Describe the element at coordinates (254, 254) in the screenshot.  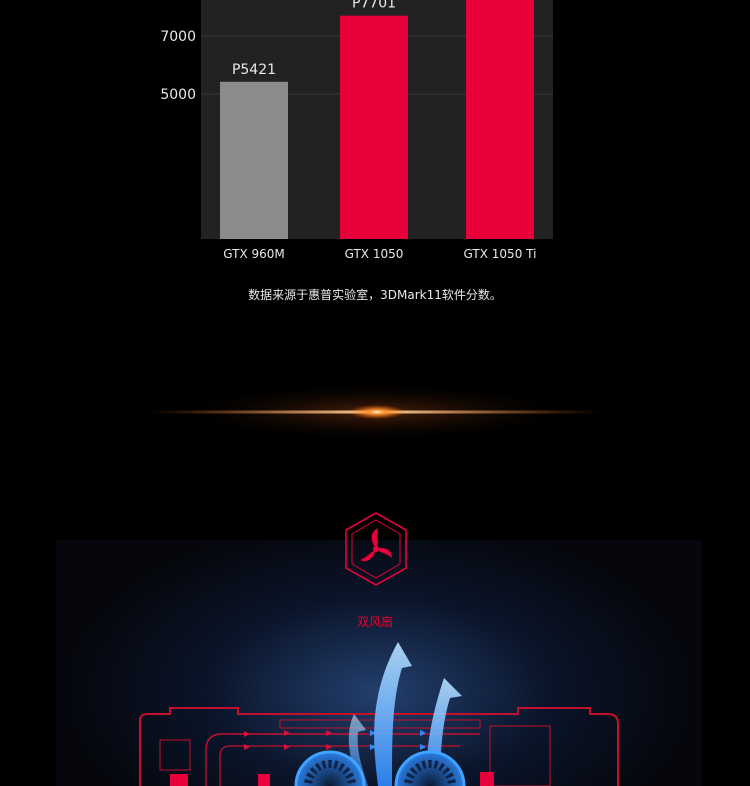
I see `category-label: GTX 960M` at that location.